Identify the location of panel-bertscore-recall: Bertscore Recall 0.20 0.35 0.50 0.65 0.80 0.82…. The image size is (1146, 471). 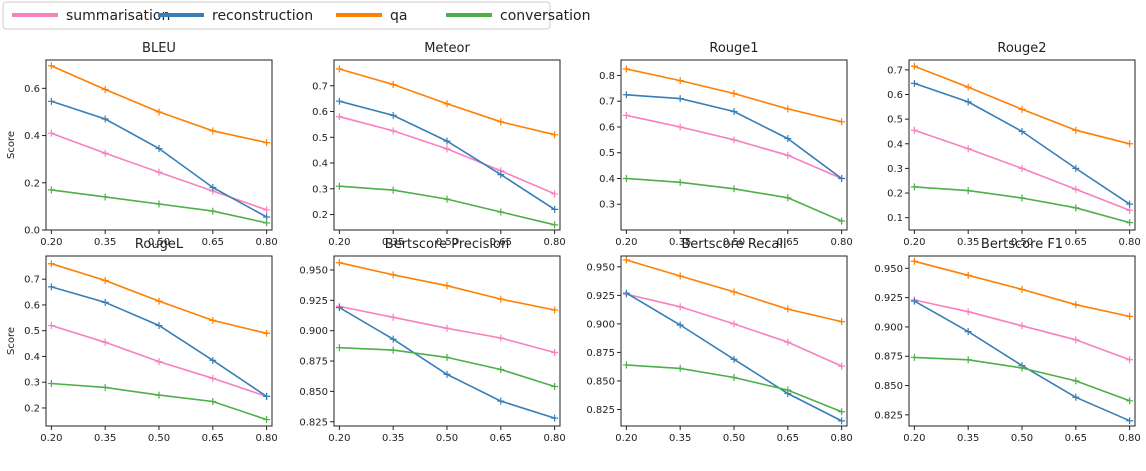
(719, 340).